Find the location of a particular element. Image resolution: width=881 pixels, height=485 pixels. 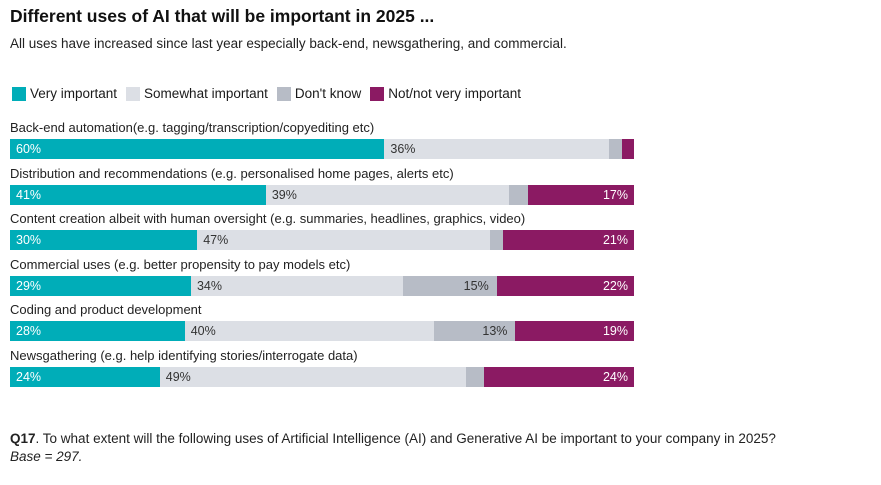

base-note: Base = 297. is located at coordinates (46, 456).